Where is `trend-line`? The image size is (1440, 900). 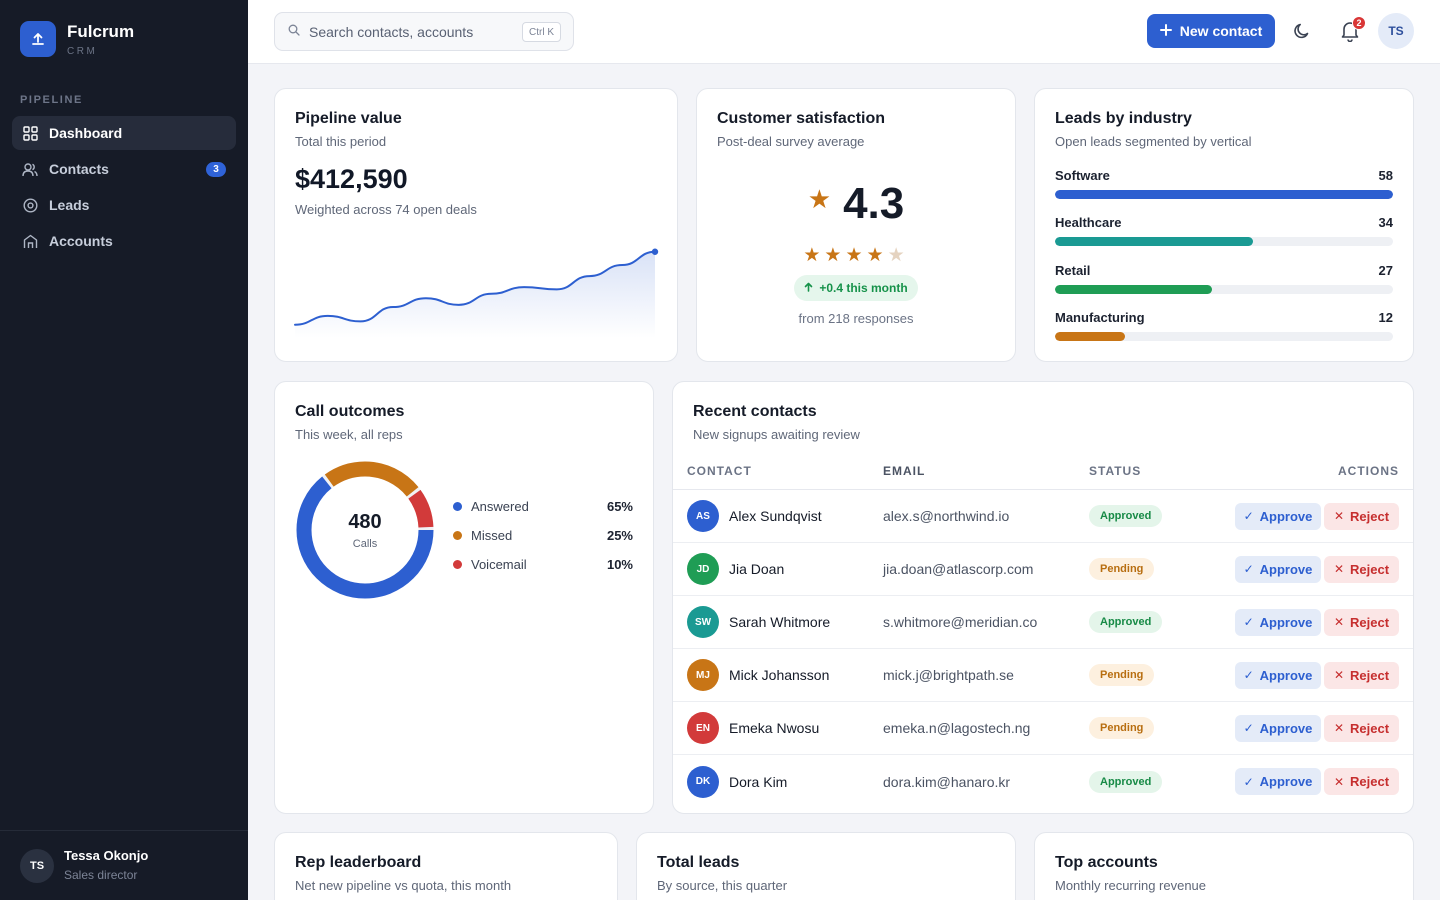
trend-line is located at coordinates (475, 288).